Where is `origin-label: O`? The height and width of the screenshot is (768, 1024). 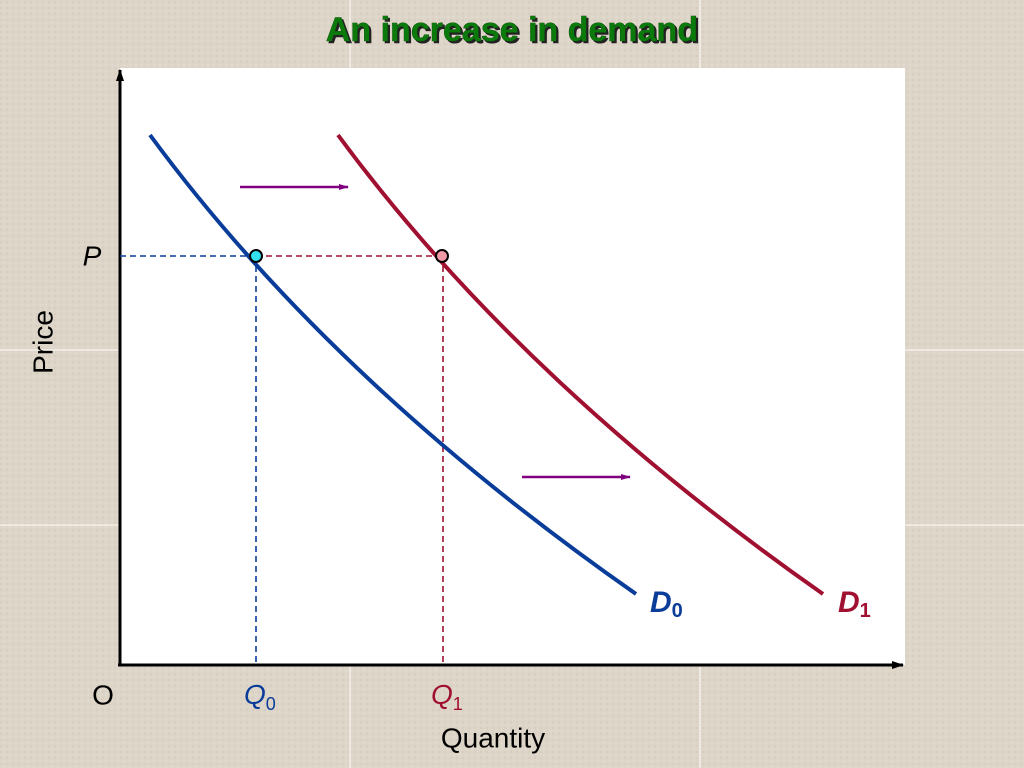
origin-label: O is located at coordinates (103, 694).